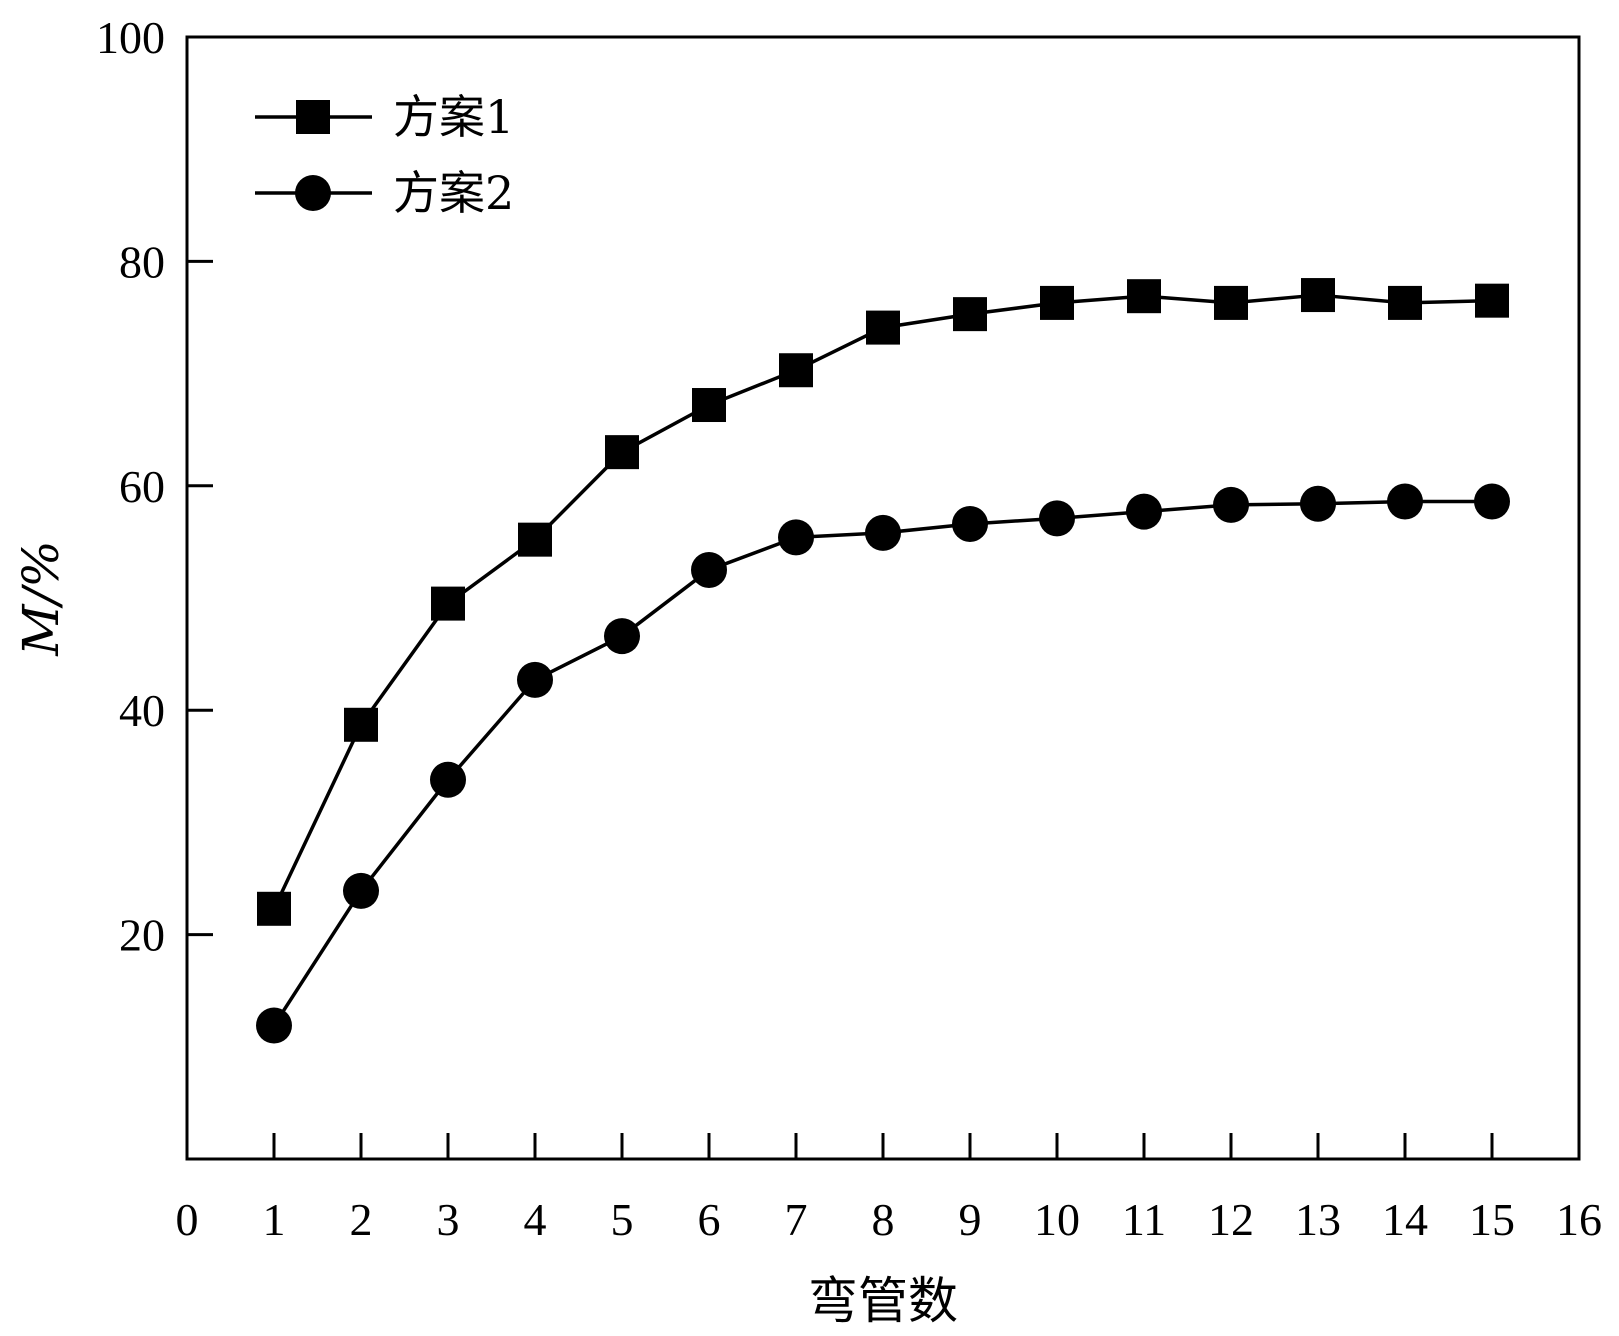  I want to click on x-tick-label: 3, so click(448, 1219).